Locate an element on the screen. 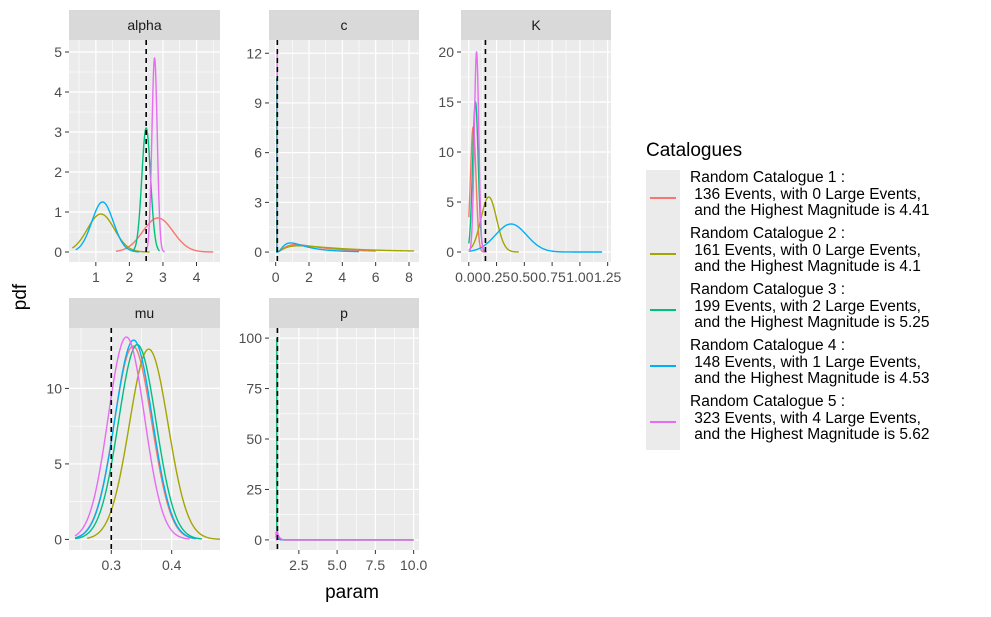  x-axis-label: param is located at coordinates (352, 592).